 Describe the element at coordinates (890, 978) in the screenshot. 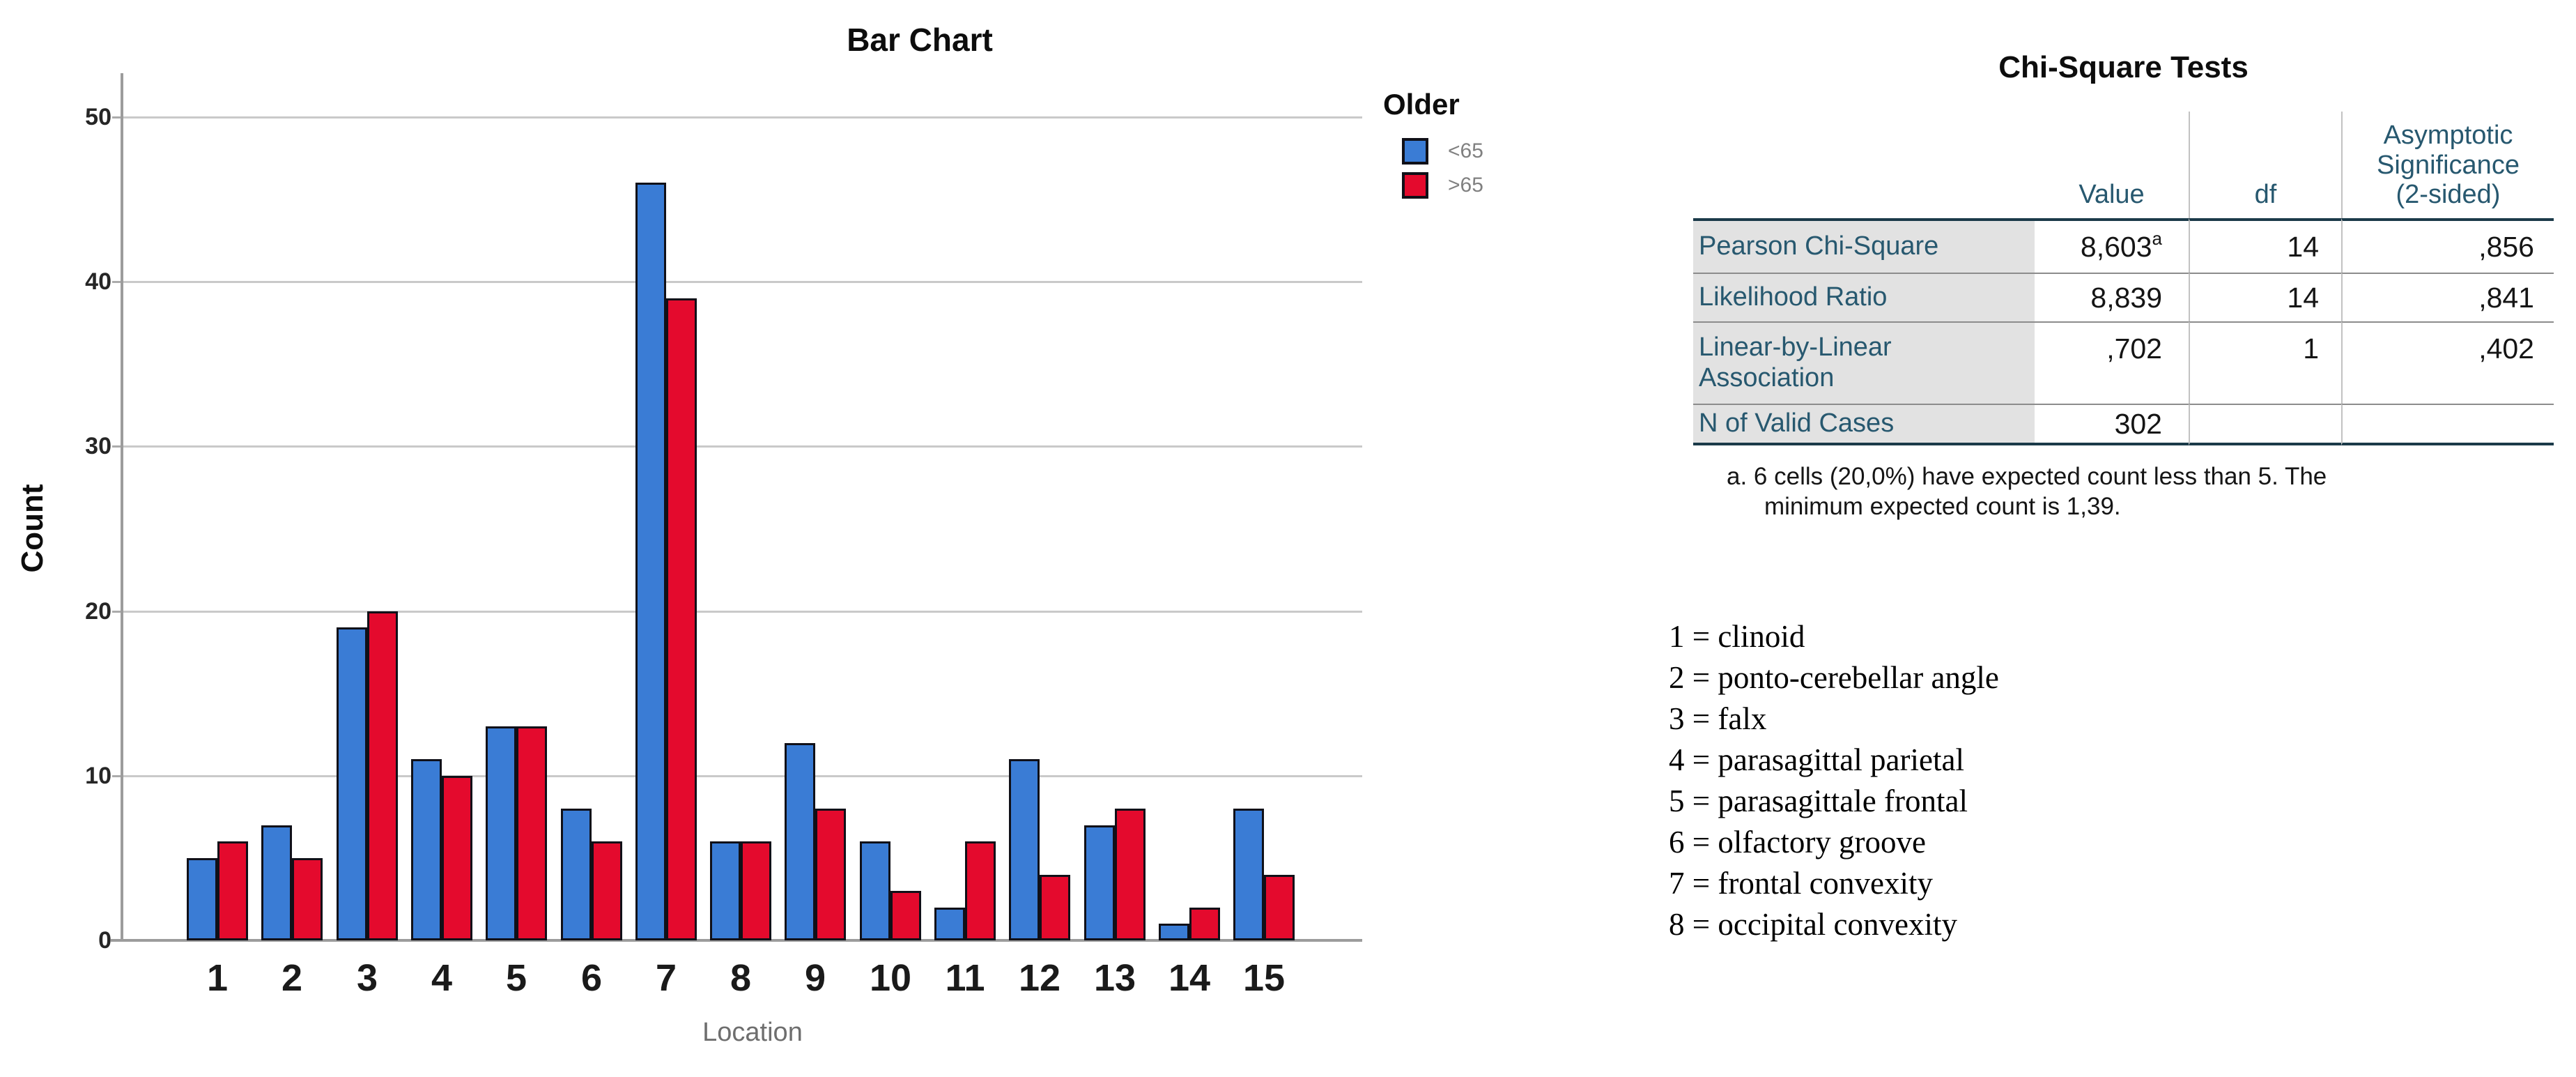

I see `x-tick-label-10: 10` at that location.